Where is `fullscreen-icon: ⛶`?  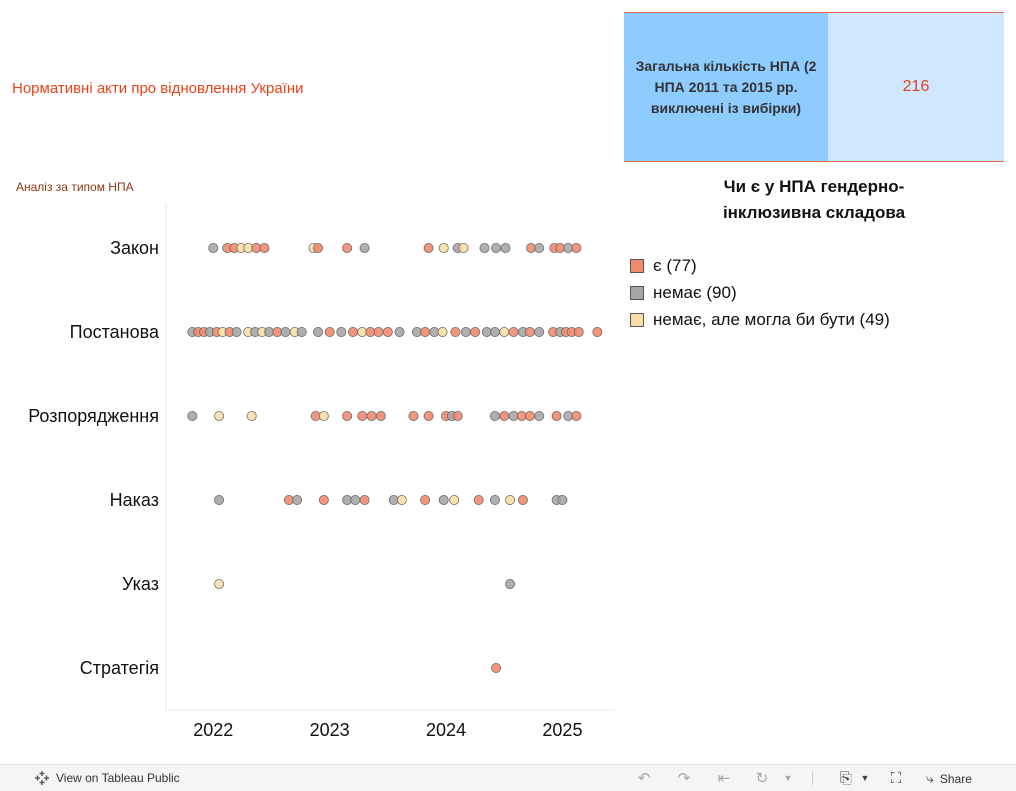 fullscreen-icon: ⛶ is located at coordinates (896, 778).